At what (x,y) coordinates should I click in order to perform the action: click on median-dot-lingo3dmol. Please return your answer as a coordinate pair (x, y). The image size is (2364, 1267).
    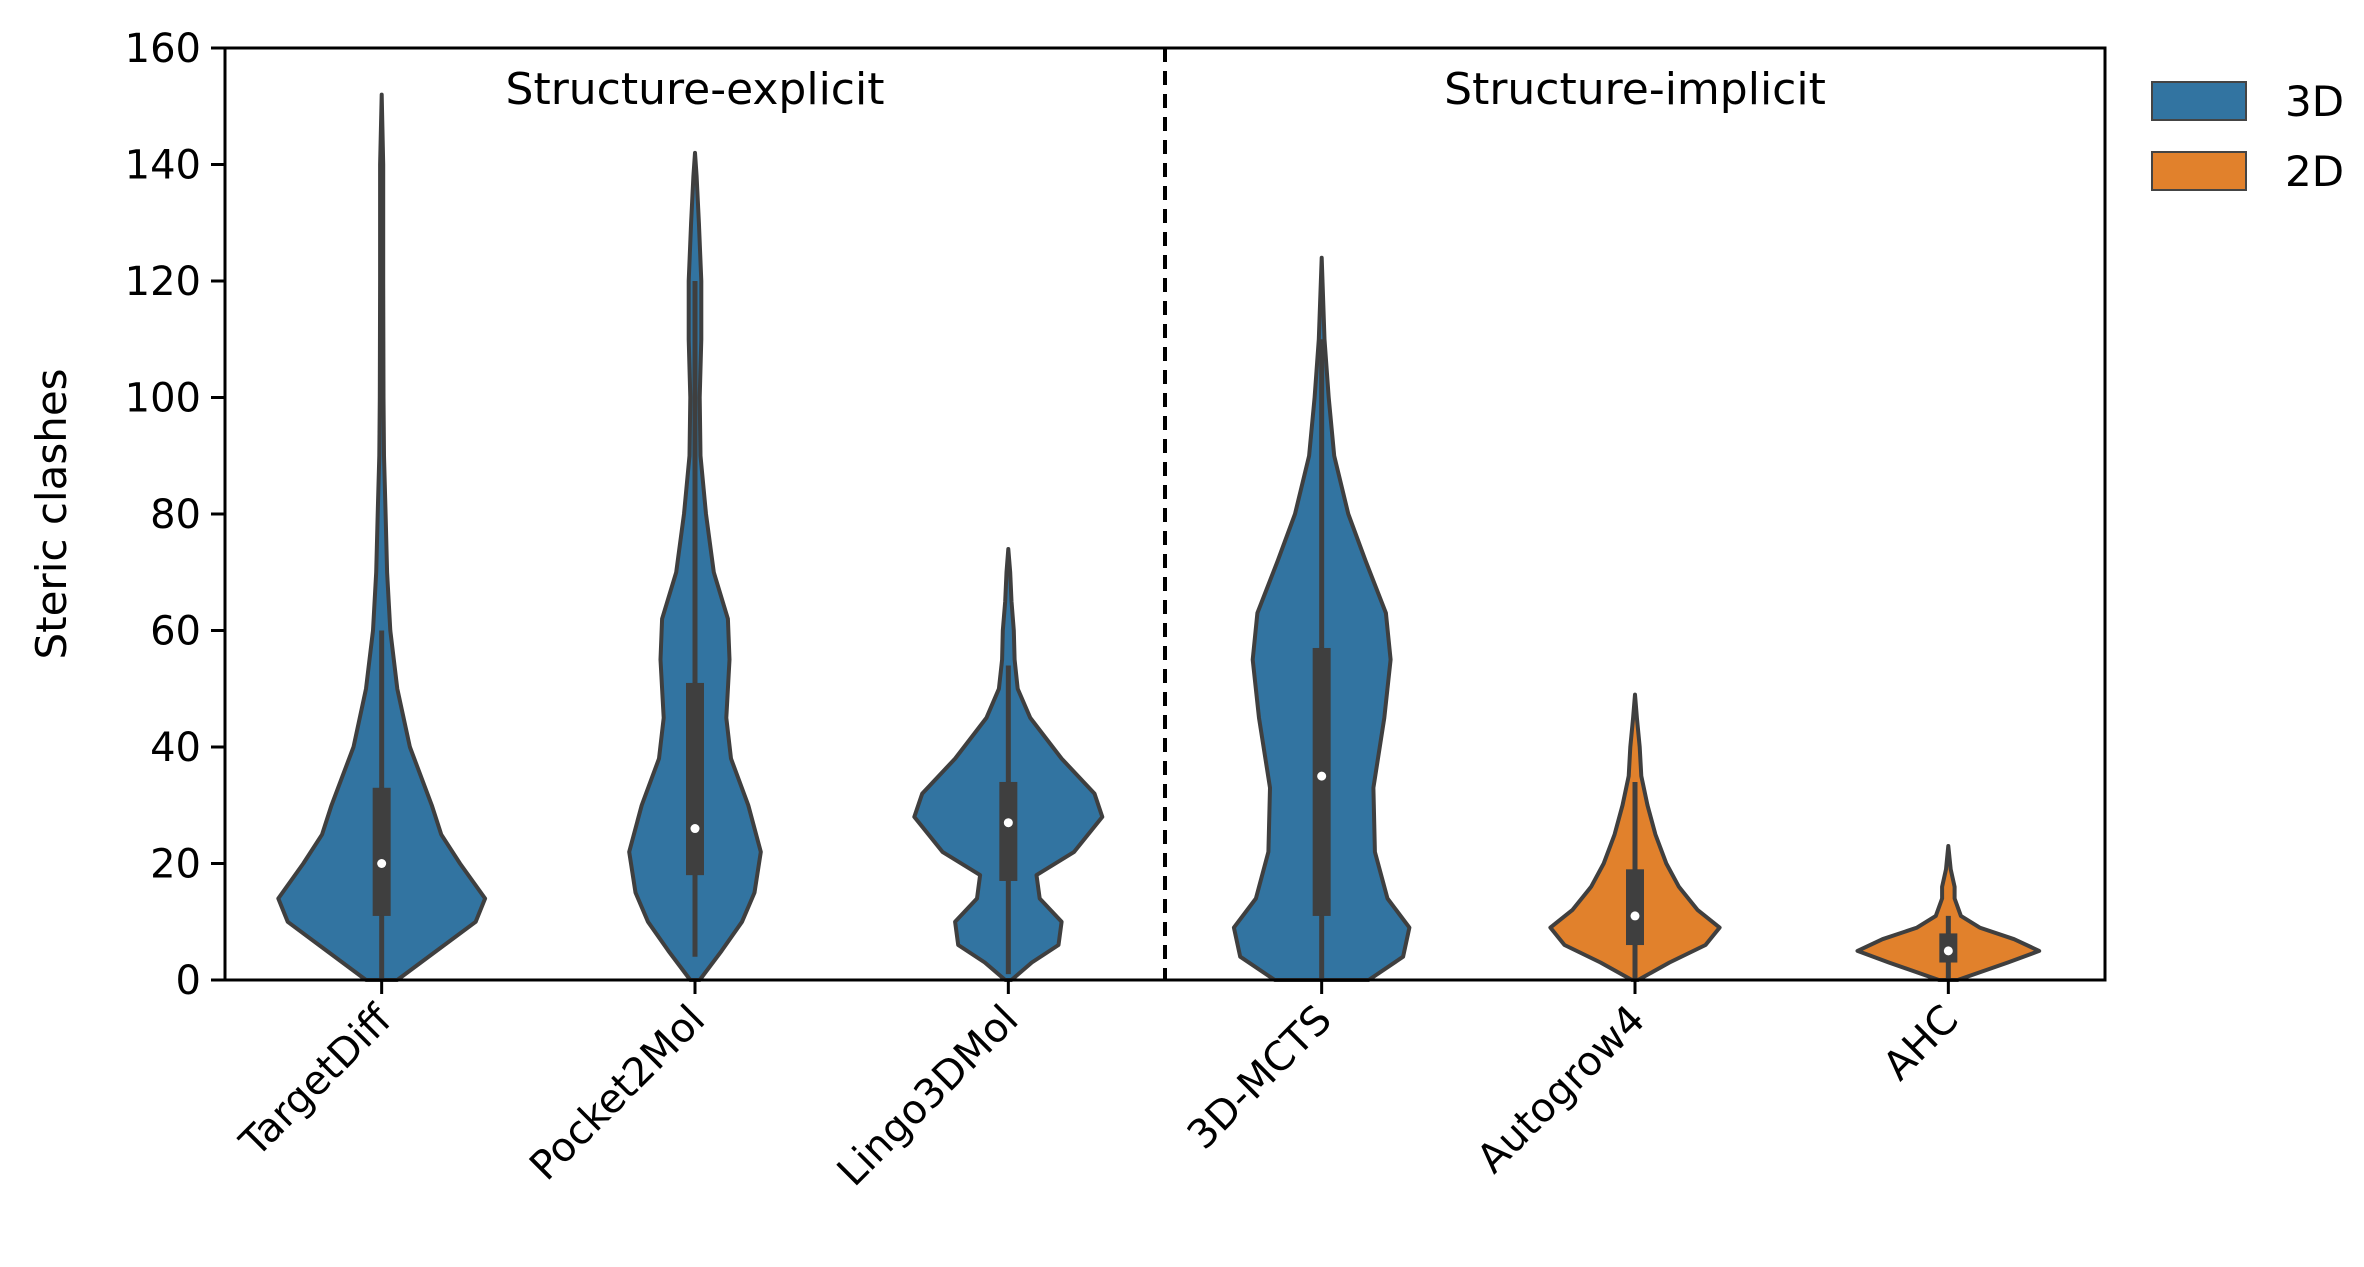
    Looking at the image, I should click on (1008, 823).